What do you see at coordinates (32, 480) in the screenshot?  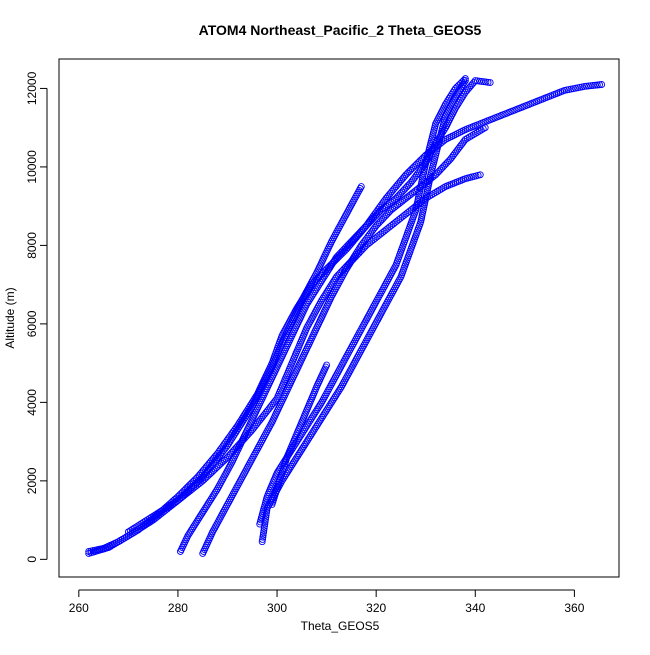 I see `y-tick-label: 2000` at bounding box center [32, 480].